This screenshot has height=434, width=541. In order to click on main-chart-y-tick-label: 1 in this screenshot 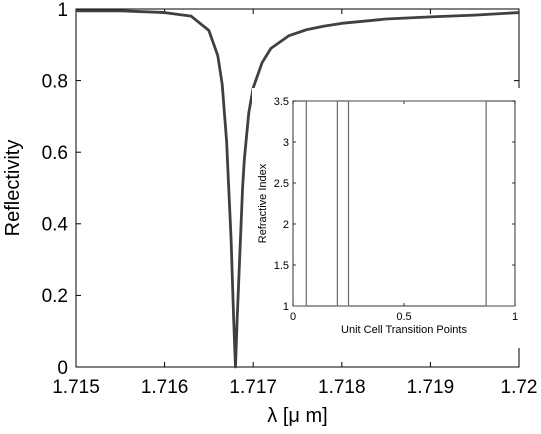, I will do `click(62, 10)`.